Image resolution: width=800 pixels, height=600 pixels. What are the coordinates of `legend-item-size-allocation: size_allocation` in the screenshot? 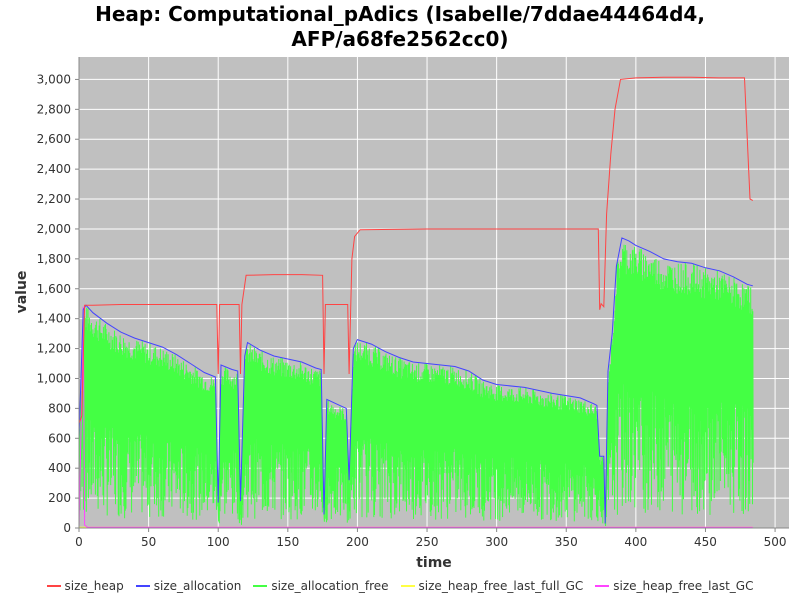 It's located at (188, 586).